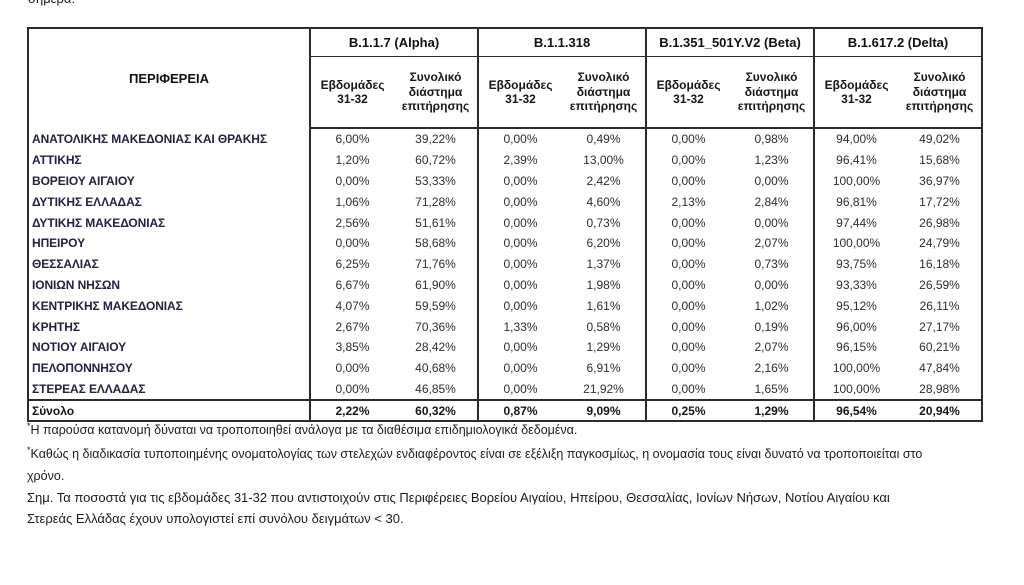  I want to click on cell-value: 2,16%, so click(771, 368).